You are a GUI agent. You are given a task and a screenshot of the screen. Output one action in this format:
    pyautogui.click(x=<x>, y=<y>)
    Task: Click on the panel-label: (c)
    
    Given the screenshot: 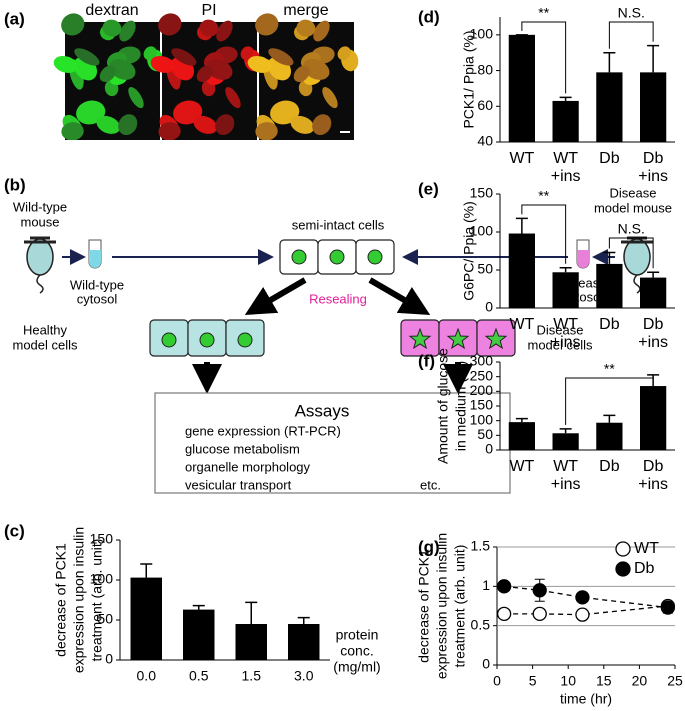 What is the action you would take?
    pyautogui.click(x=14, y=530)
    